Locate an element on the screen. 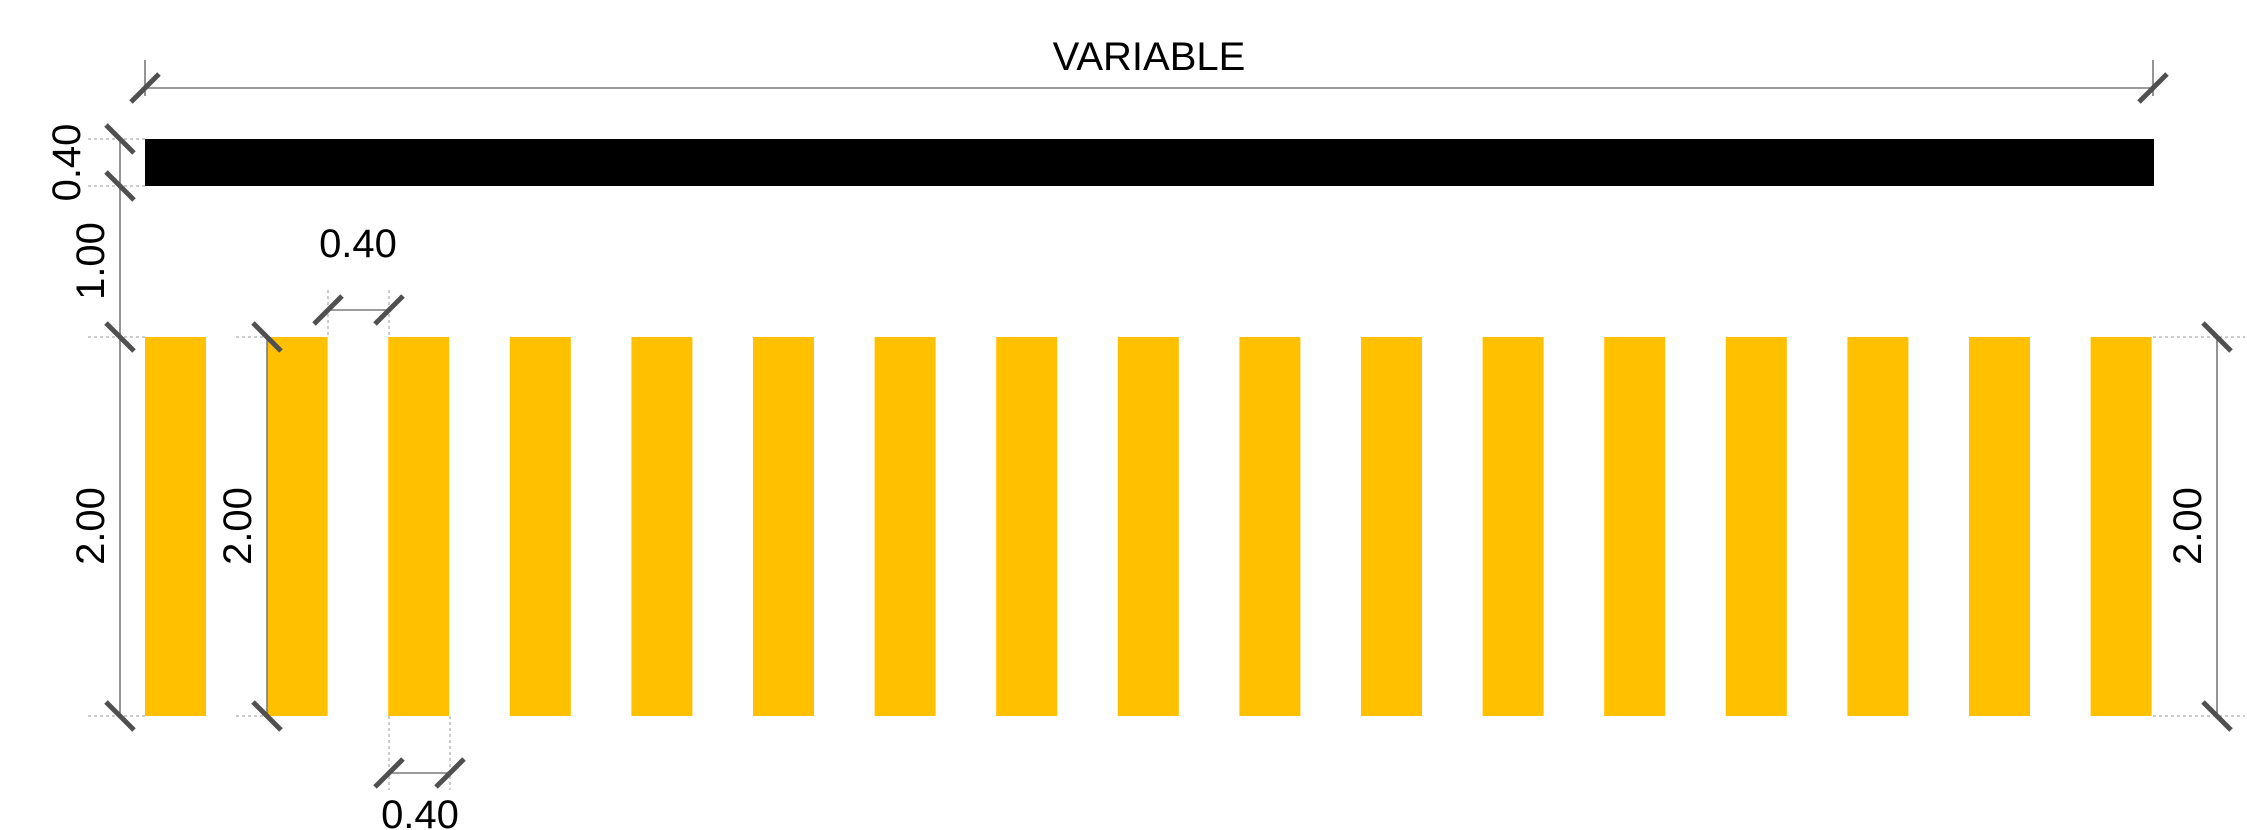 Image resolution: width=2247 pixels, height=830 pixels. gap-height-label: 1.00 is located at coordinates (91, 261).